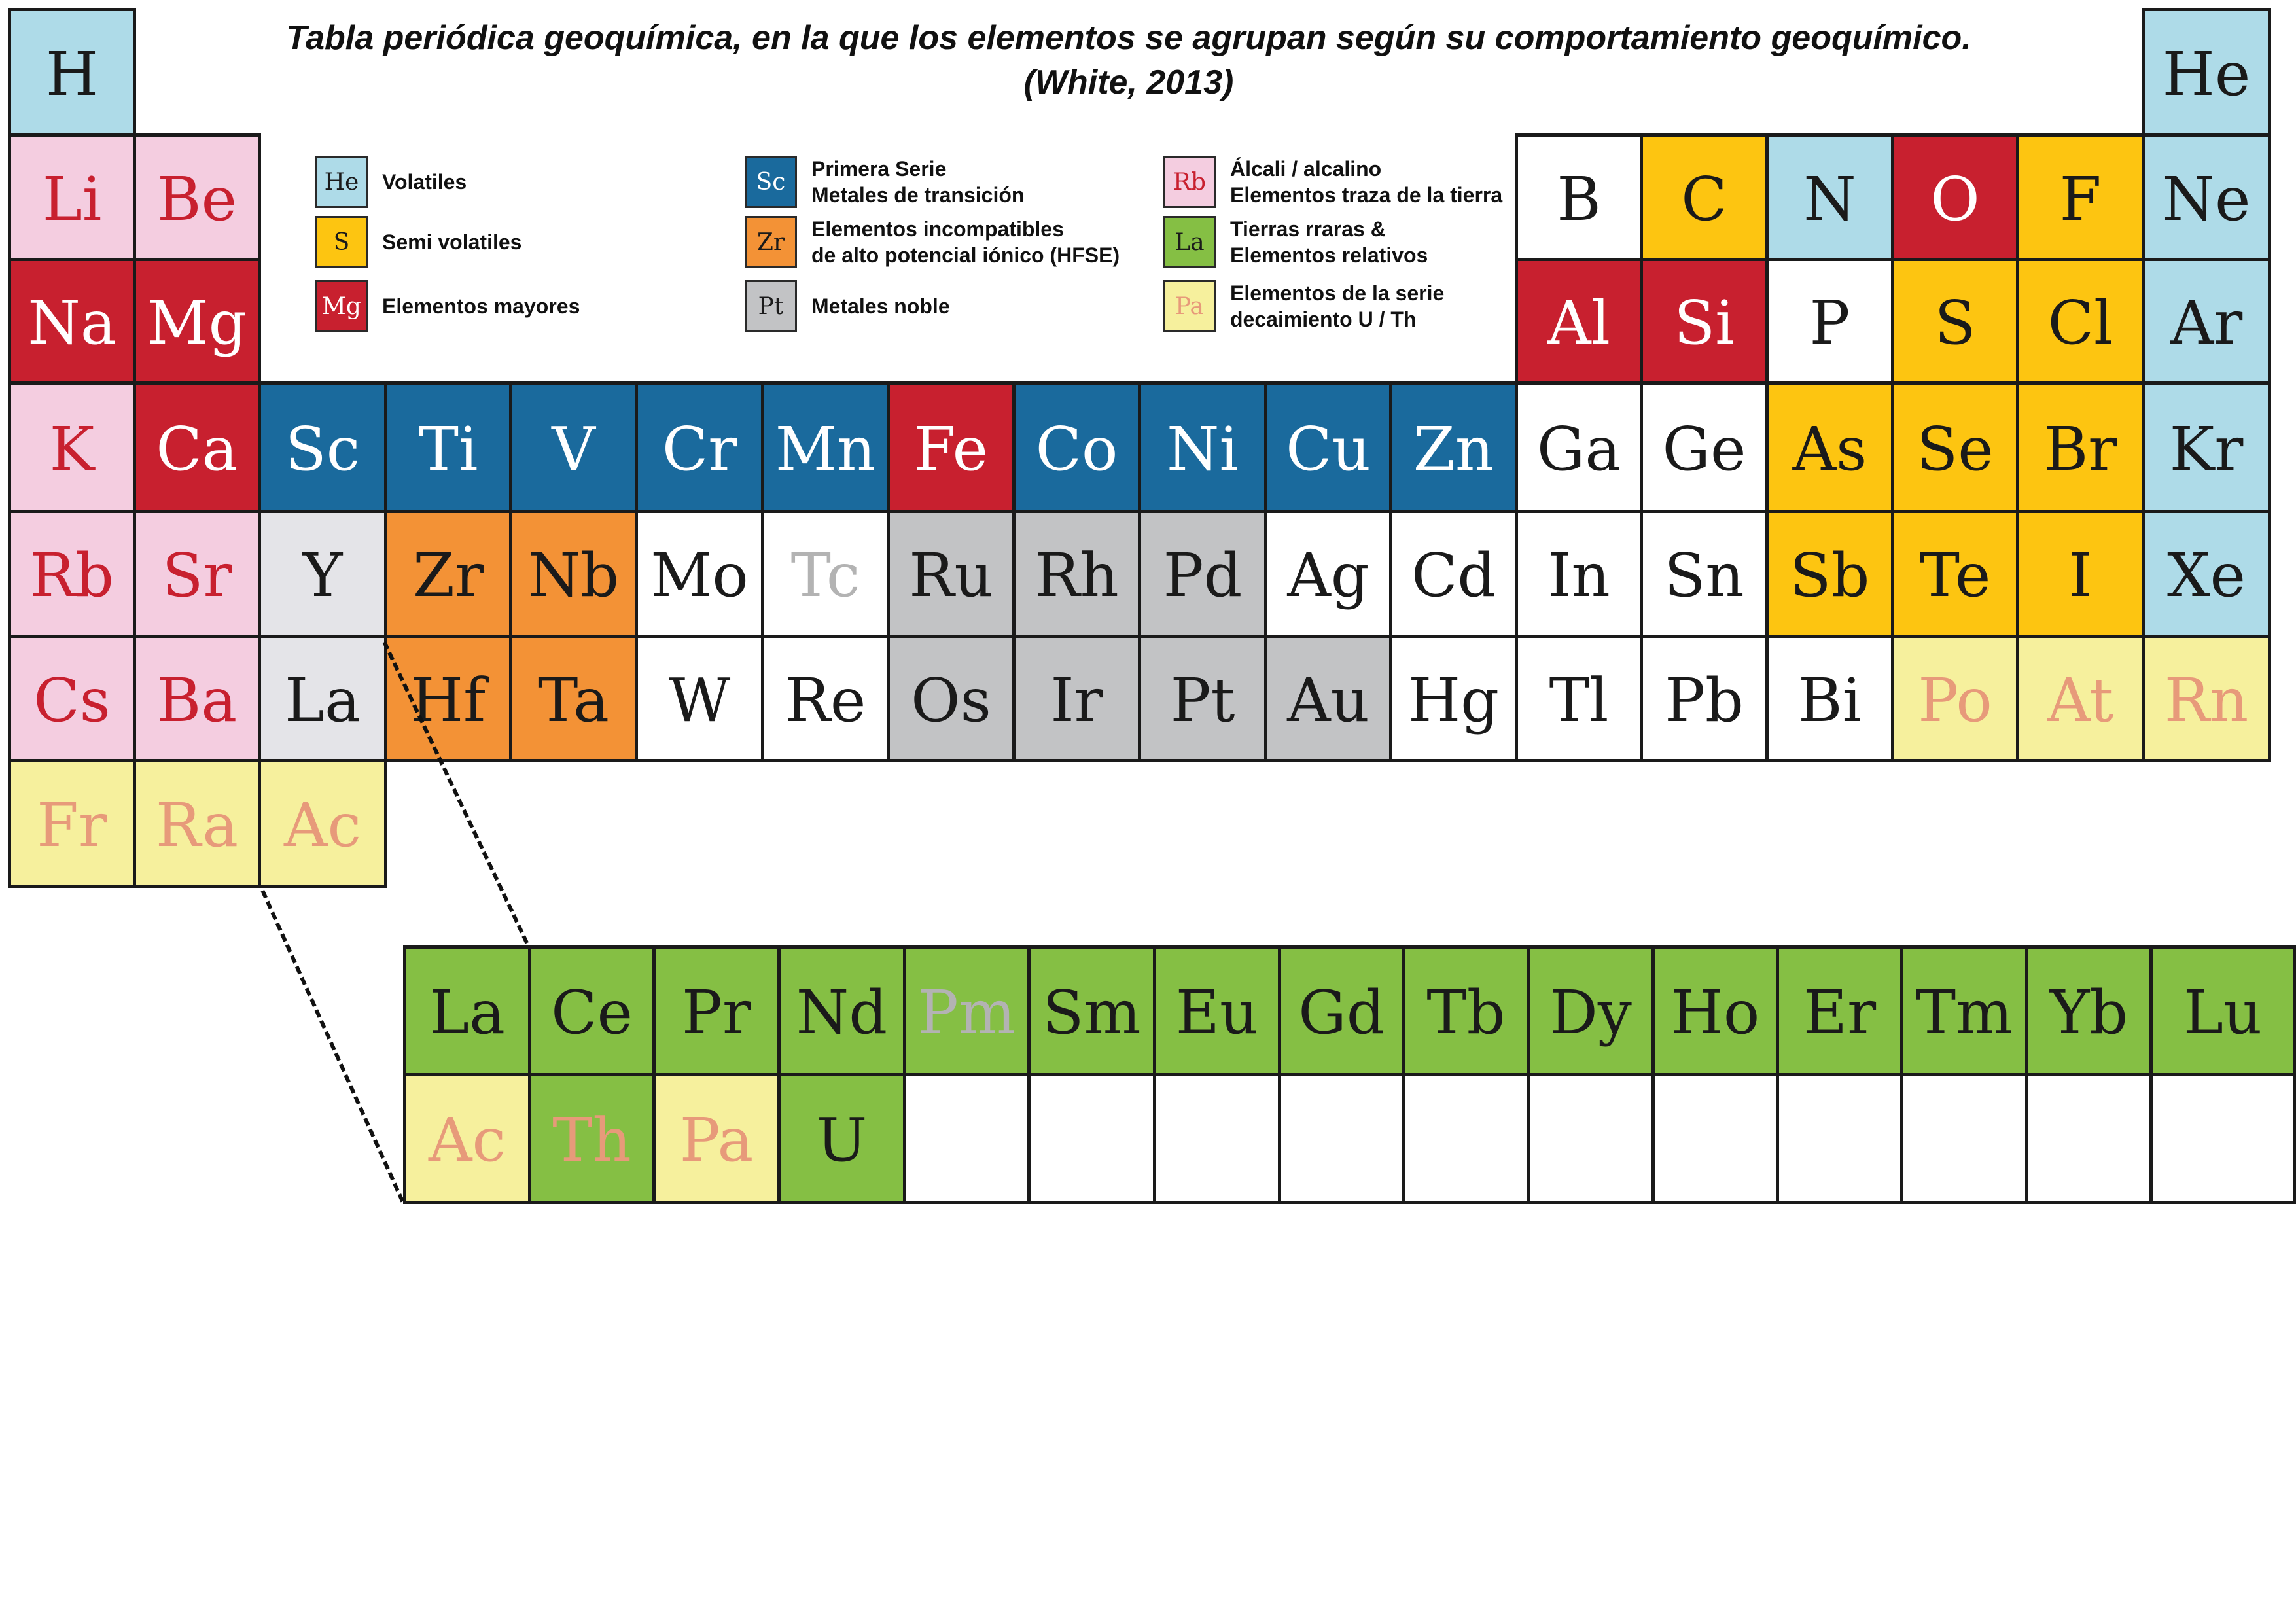 The width and height of the screenshot is (2296, 1624). Describe the element at coordinates (72, 72) in the screenshot. I see `element-cell-h: H` at that location.